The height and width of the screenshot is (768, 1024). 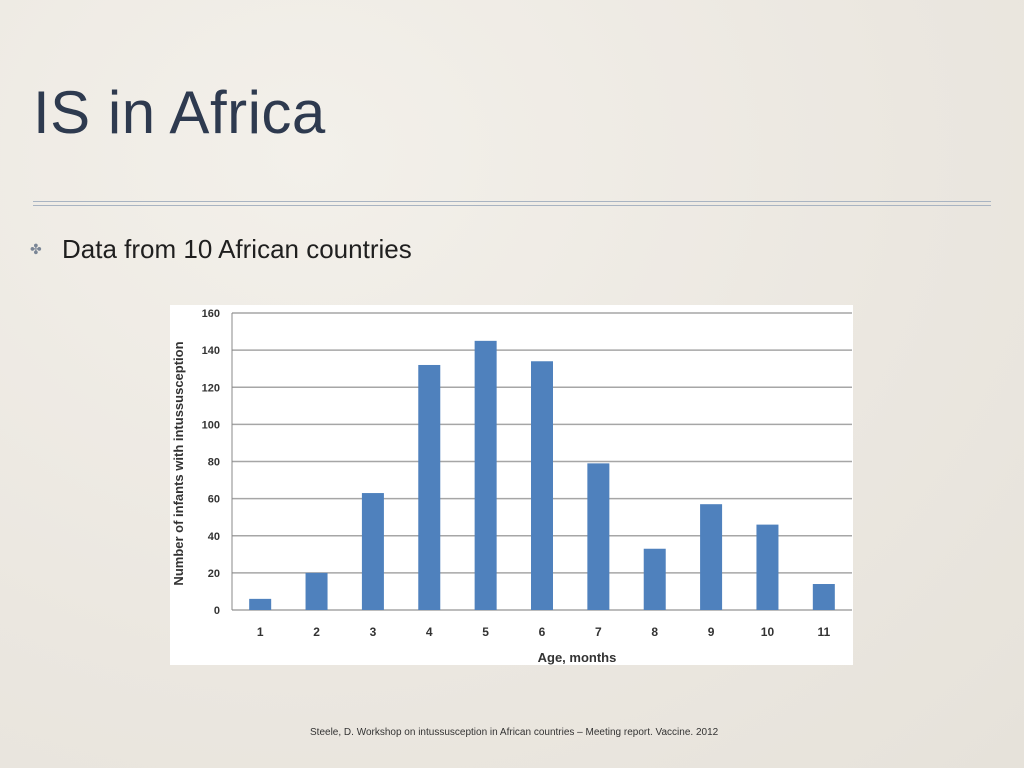 What do you see at coordinates (211, 425) in the screenshot?
I see `y-tick-label: 100` at bounding box center [211, 425].